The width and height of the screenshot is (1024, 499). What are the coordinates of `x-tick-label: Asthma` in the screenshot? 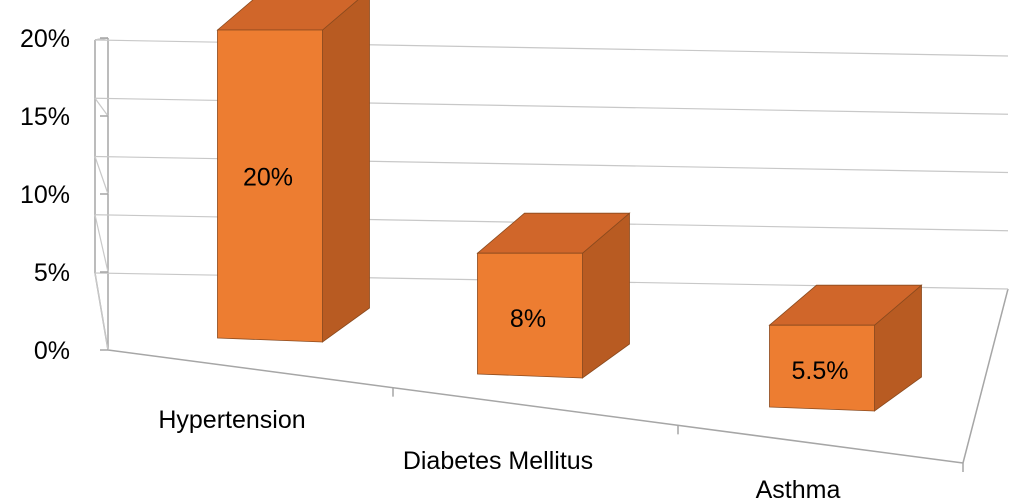 It's located at (798, 487).